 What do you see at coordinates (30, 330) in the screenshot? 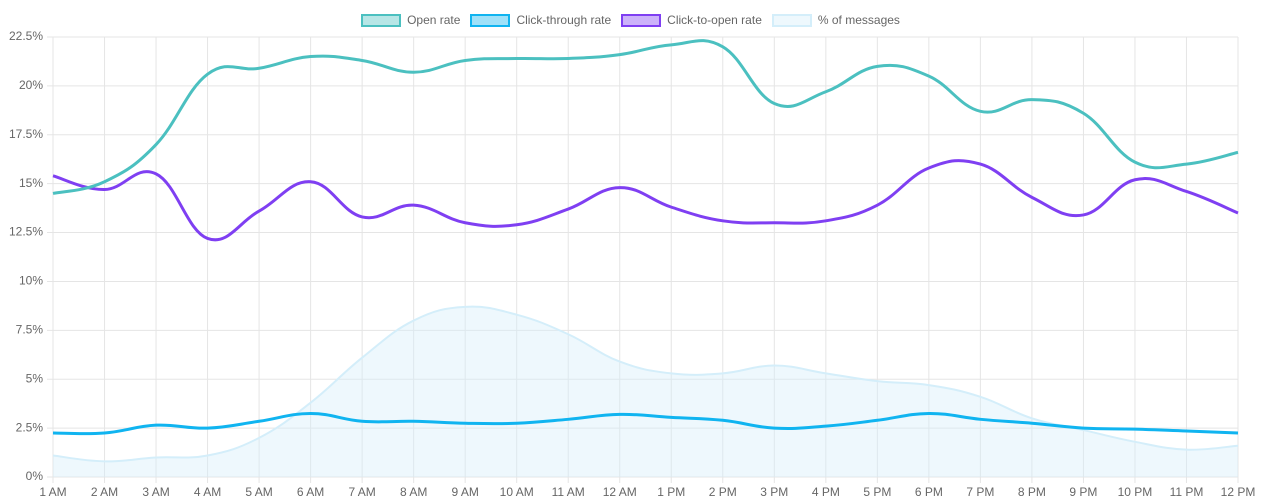
I see `y-tick-label: 7.5%` at bounding box center [30, 330].